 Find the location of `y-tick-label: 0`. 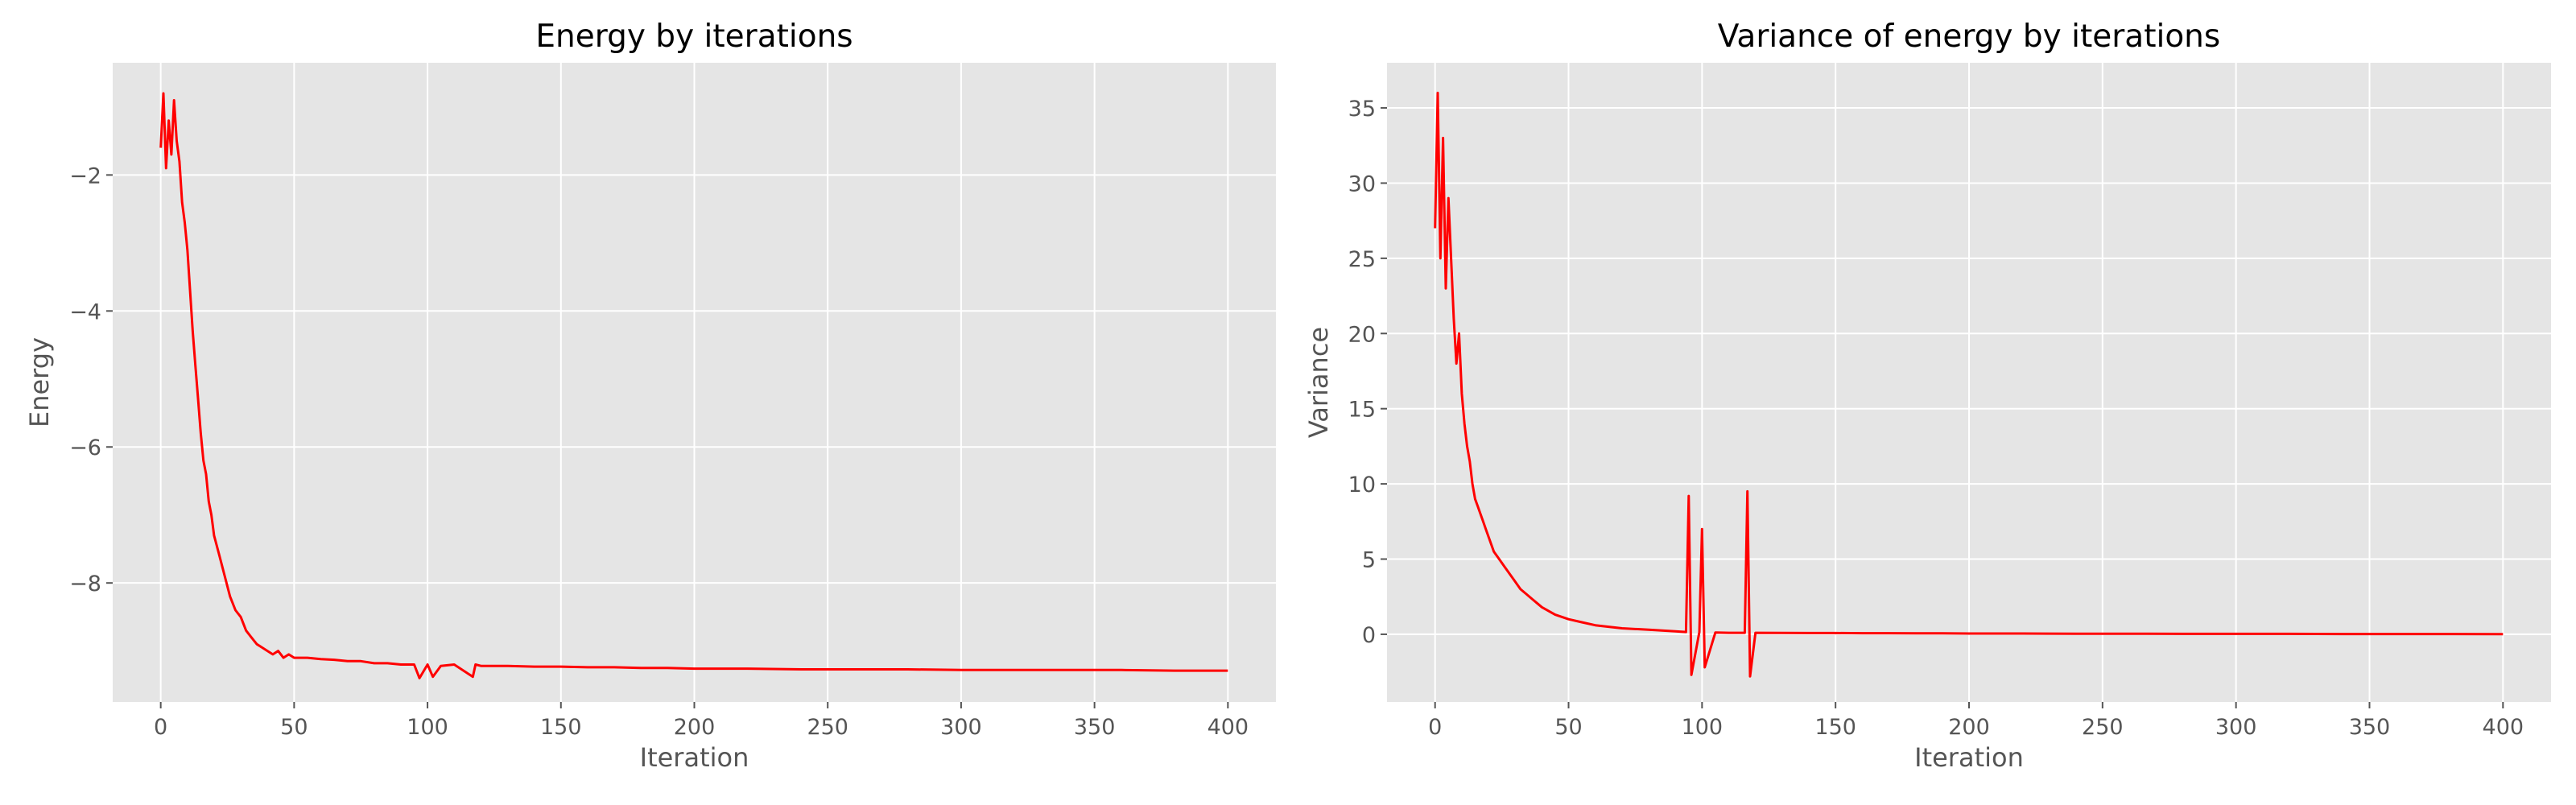

y-tick-label: 0 is located at coordinates (1369, 635).